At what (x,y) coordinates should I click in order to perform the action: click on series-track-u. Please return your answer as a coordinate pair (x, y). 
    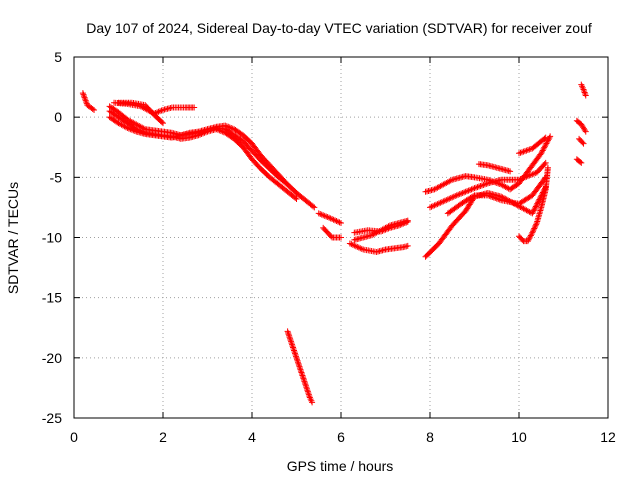
    Looking at the image, I should click on (581, 141).